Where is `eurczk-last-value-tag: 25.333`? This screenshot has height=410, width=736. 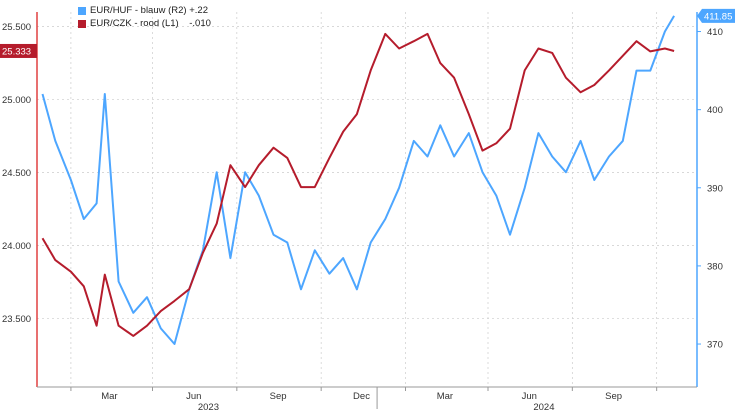
eurczk-last-value-tag: 25.333 is located at coordinates (18, 50).